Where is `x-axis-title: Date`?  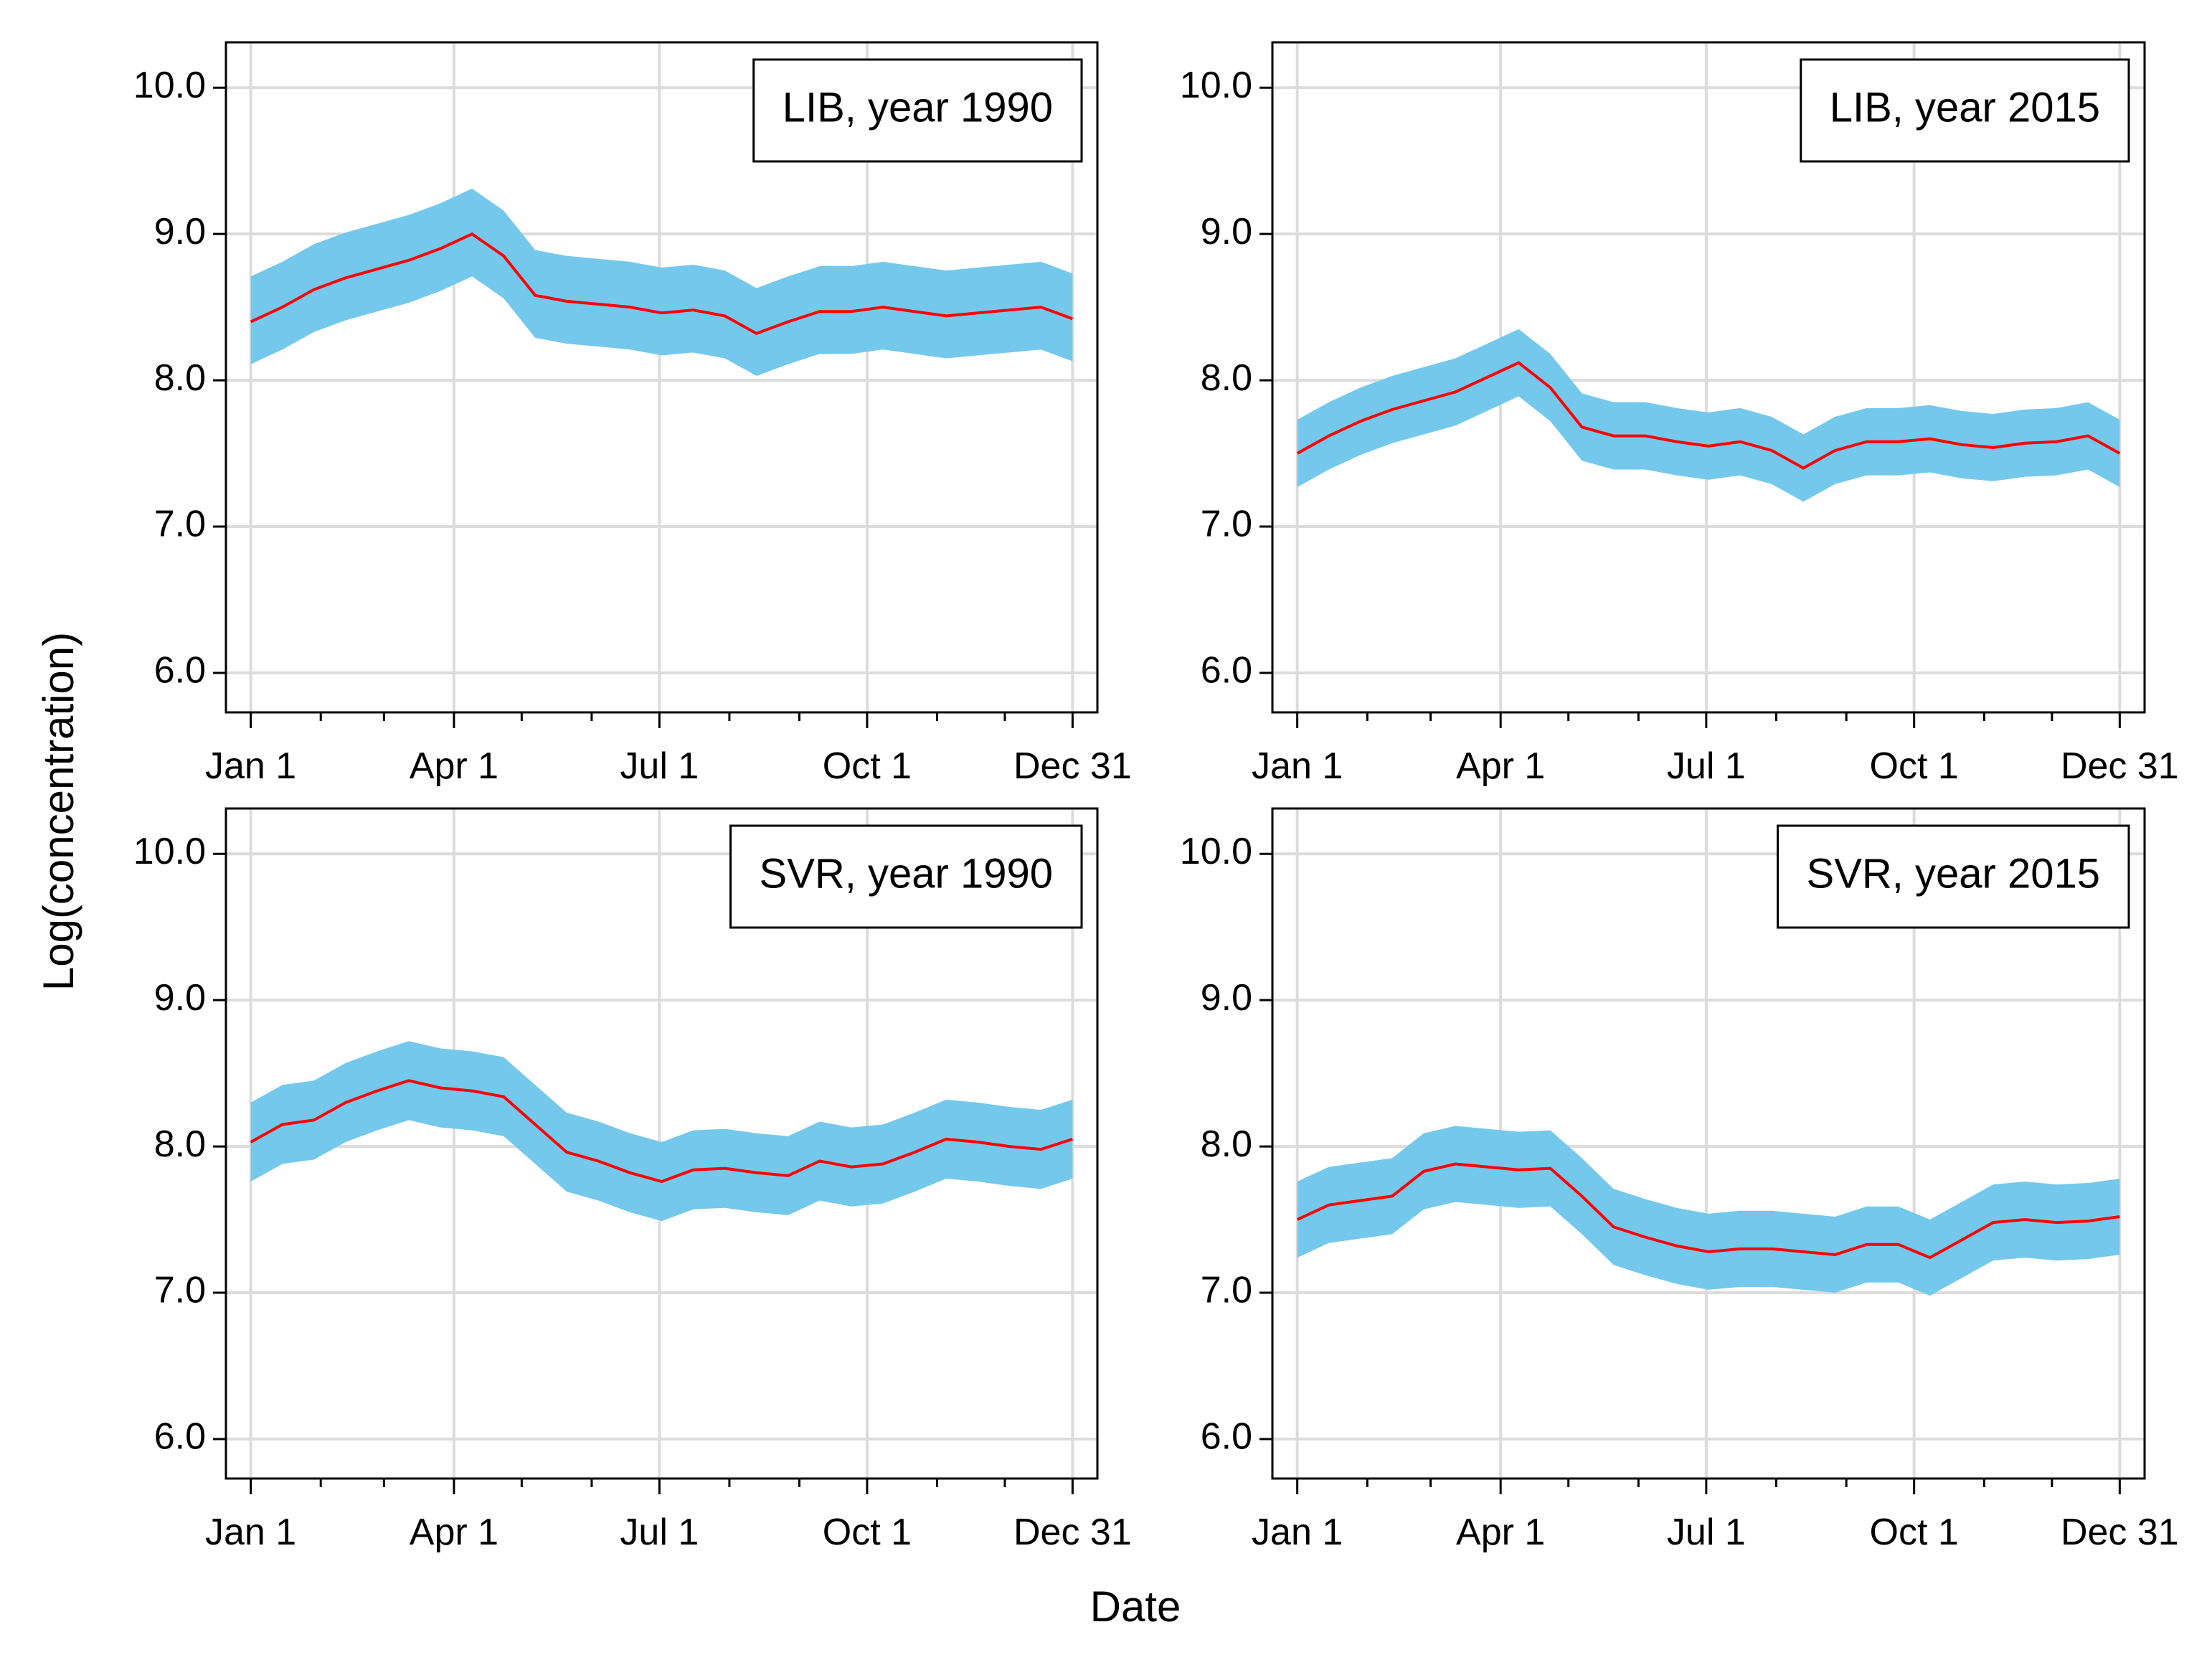 x-axis-title: Date is located at coordinates (1135, 1607).